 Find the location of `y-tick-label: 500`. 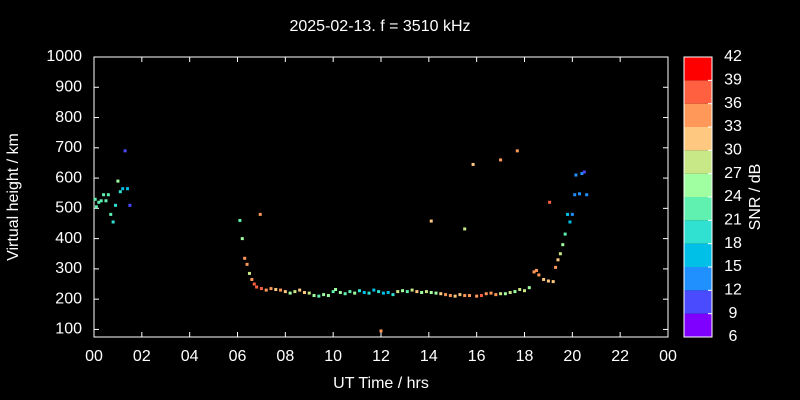

y-tick-label: 500 is located at coordinates (68, 208).